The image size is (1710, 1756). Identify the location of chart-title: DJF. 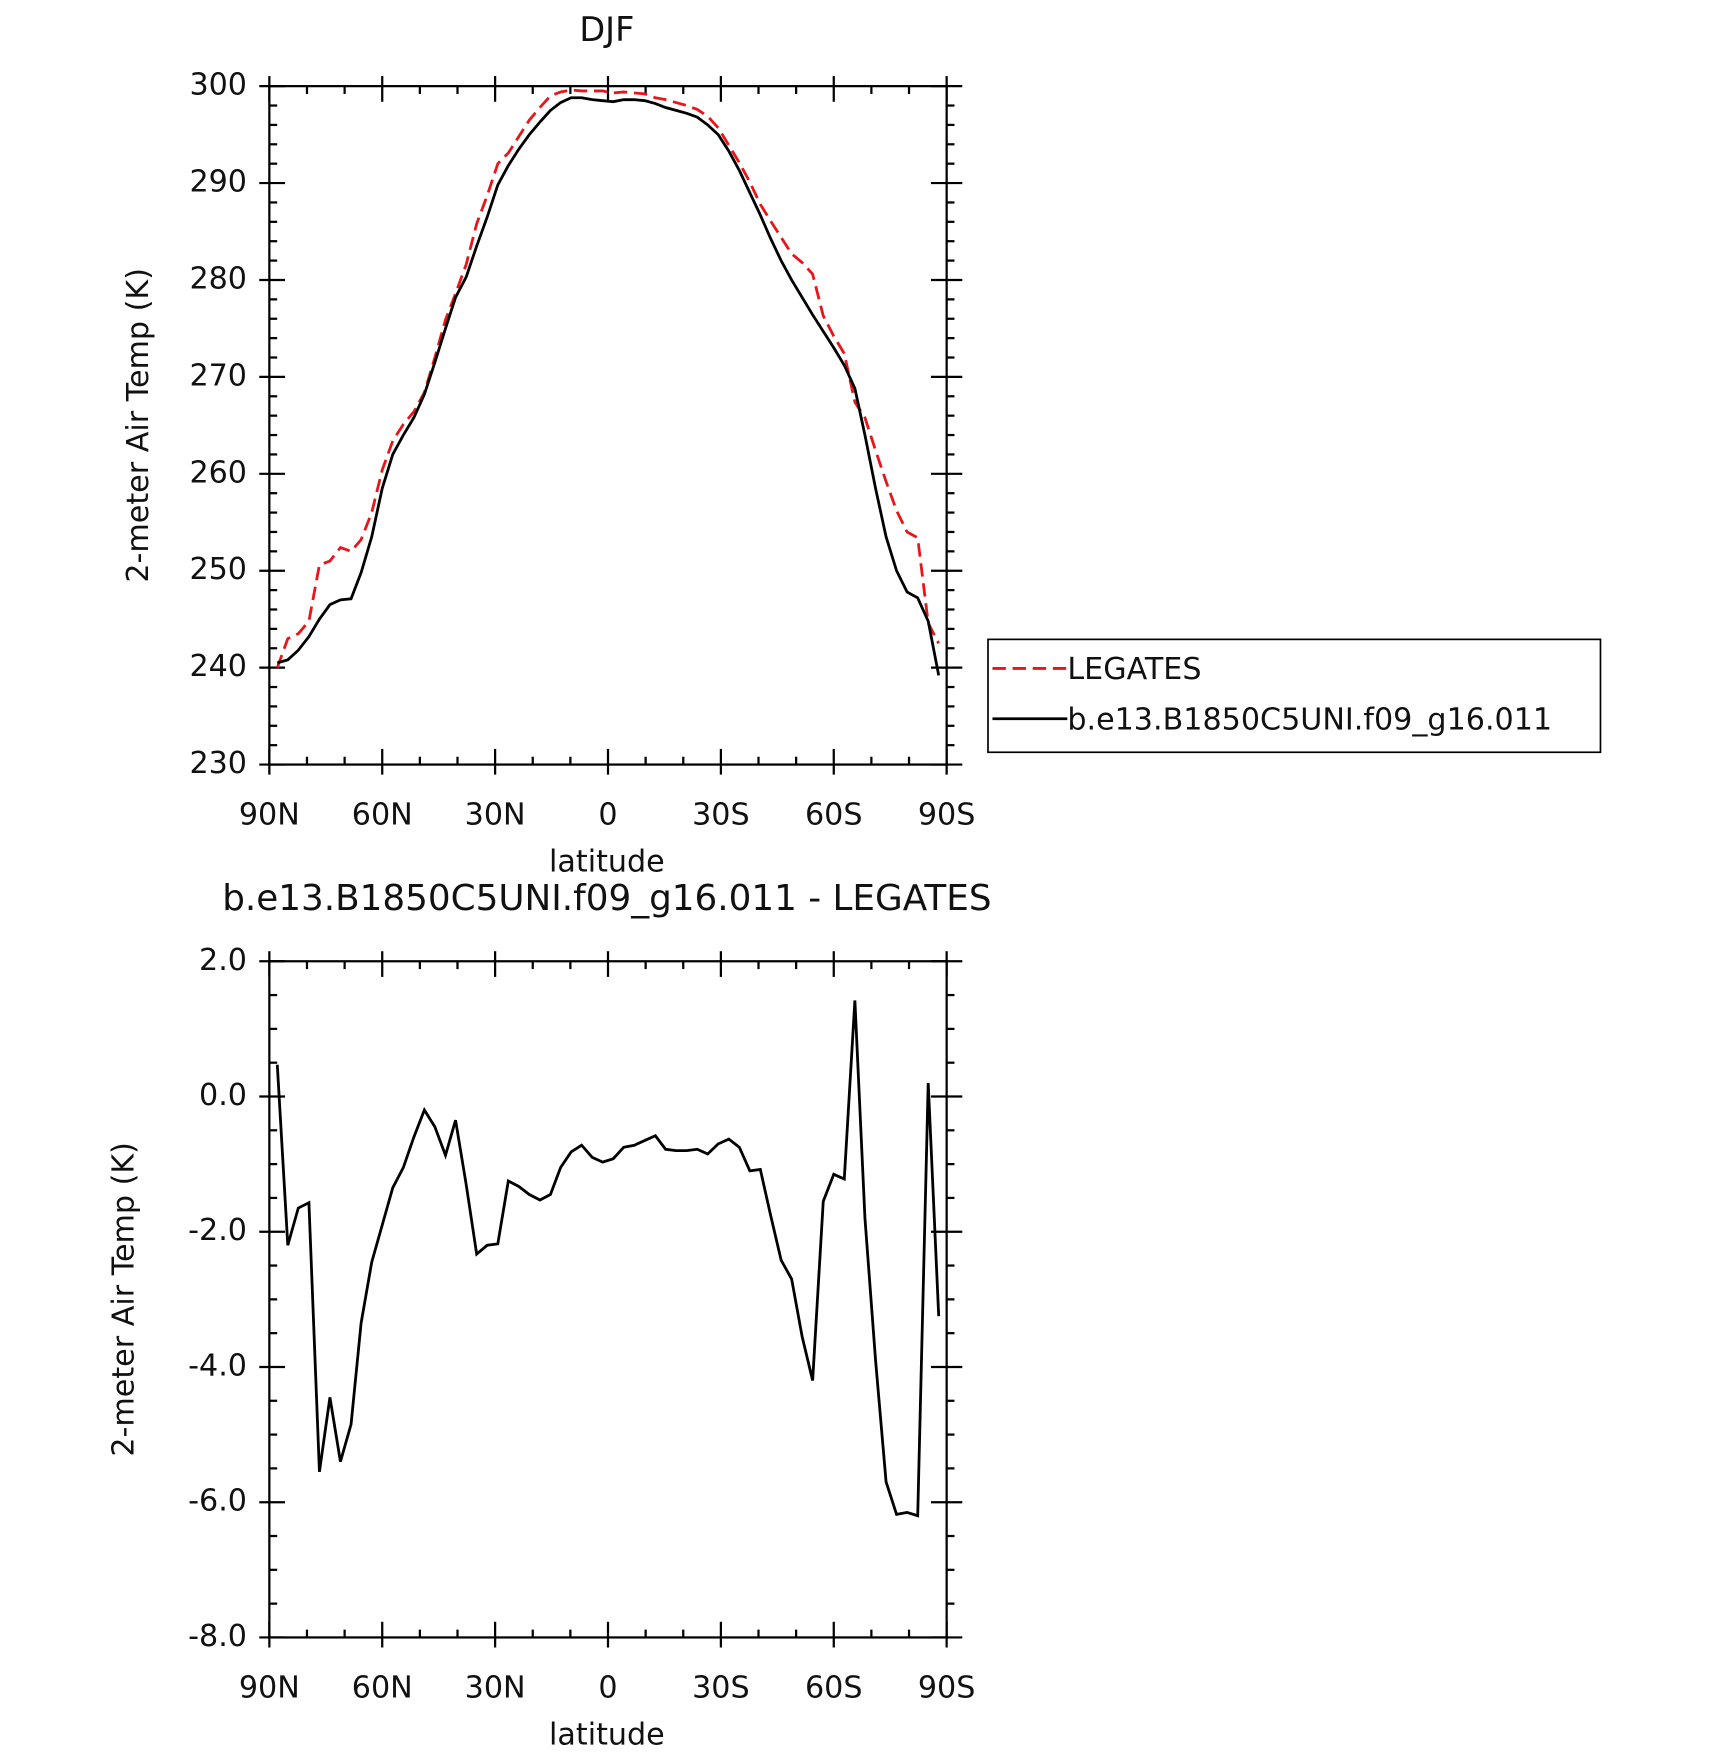
(606, 29).